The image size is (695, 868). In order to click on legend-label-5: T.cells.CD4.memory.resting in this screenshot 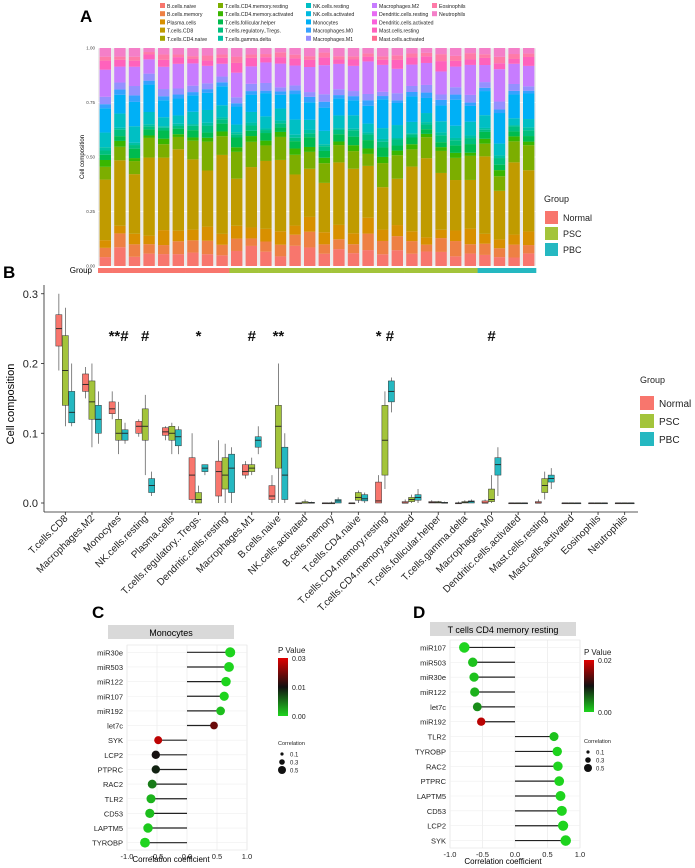, I will do `click(256, 7)`.